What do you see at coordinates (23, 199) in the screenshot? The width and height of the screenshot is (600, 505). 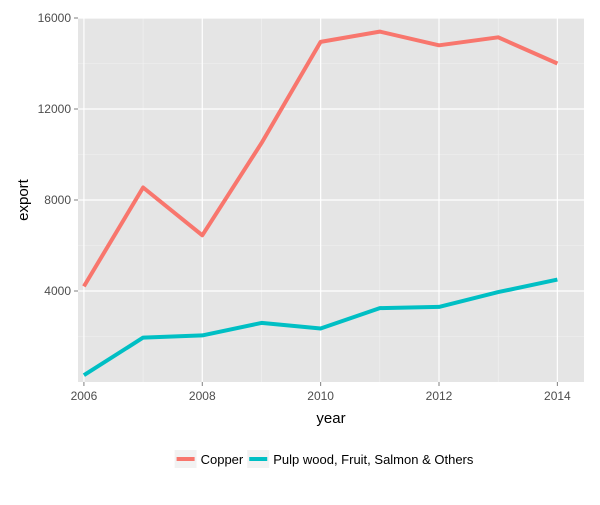 I see `y-axis-title: export` at bounding box center [23, 199].